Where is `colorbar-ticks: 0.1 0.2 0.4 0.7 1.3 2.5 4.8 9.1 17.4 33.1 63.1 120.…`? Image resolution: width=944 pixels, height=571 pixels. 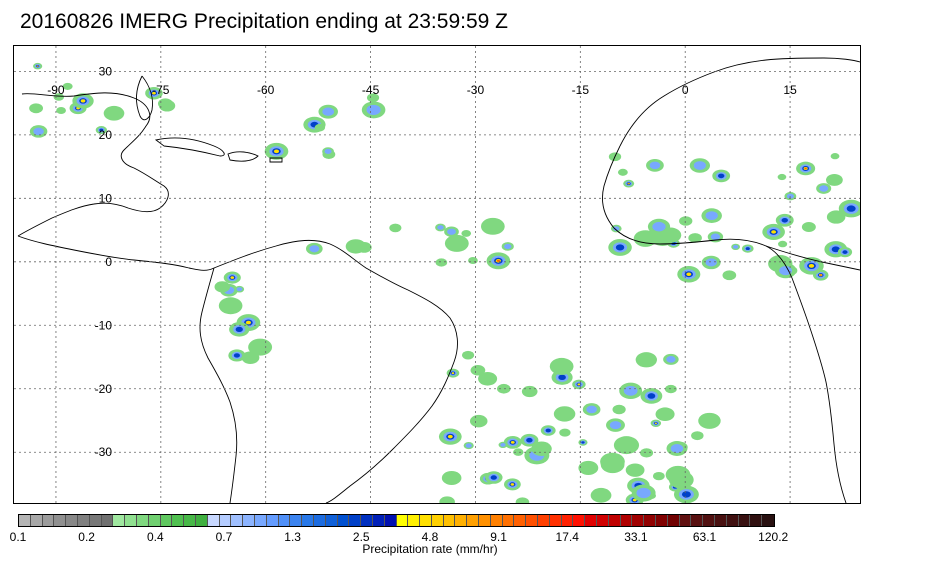 colorbar-ticks: 0.1 0.2 0.4 0.7 1.3 2.5 4.8 9.1 17.4 33.1 63.1 120.… is located at coordinates (472, 537).